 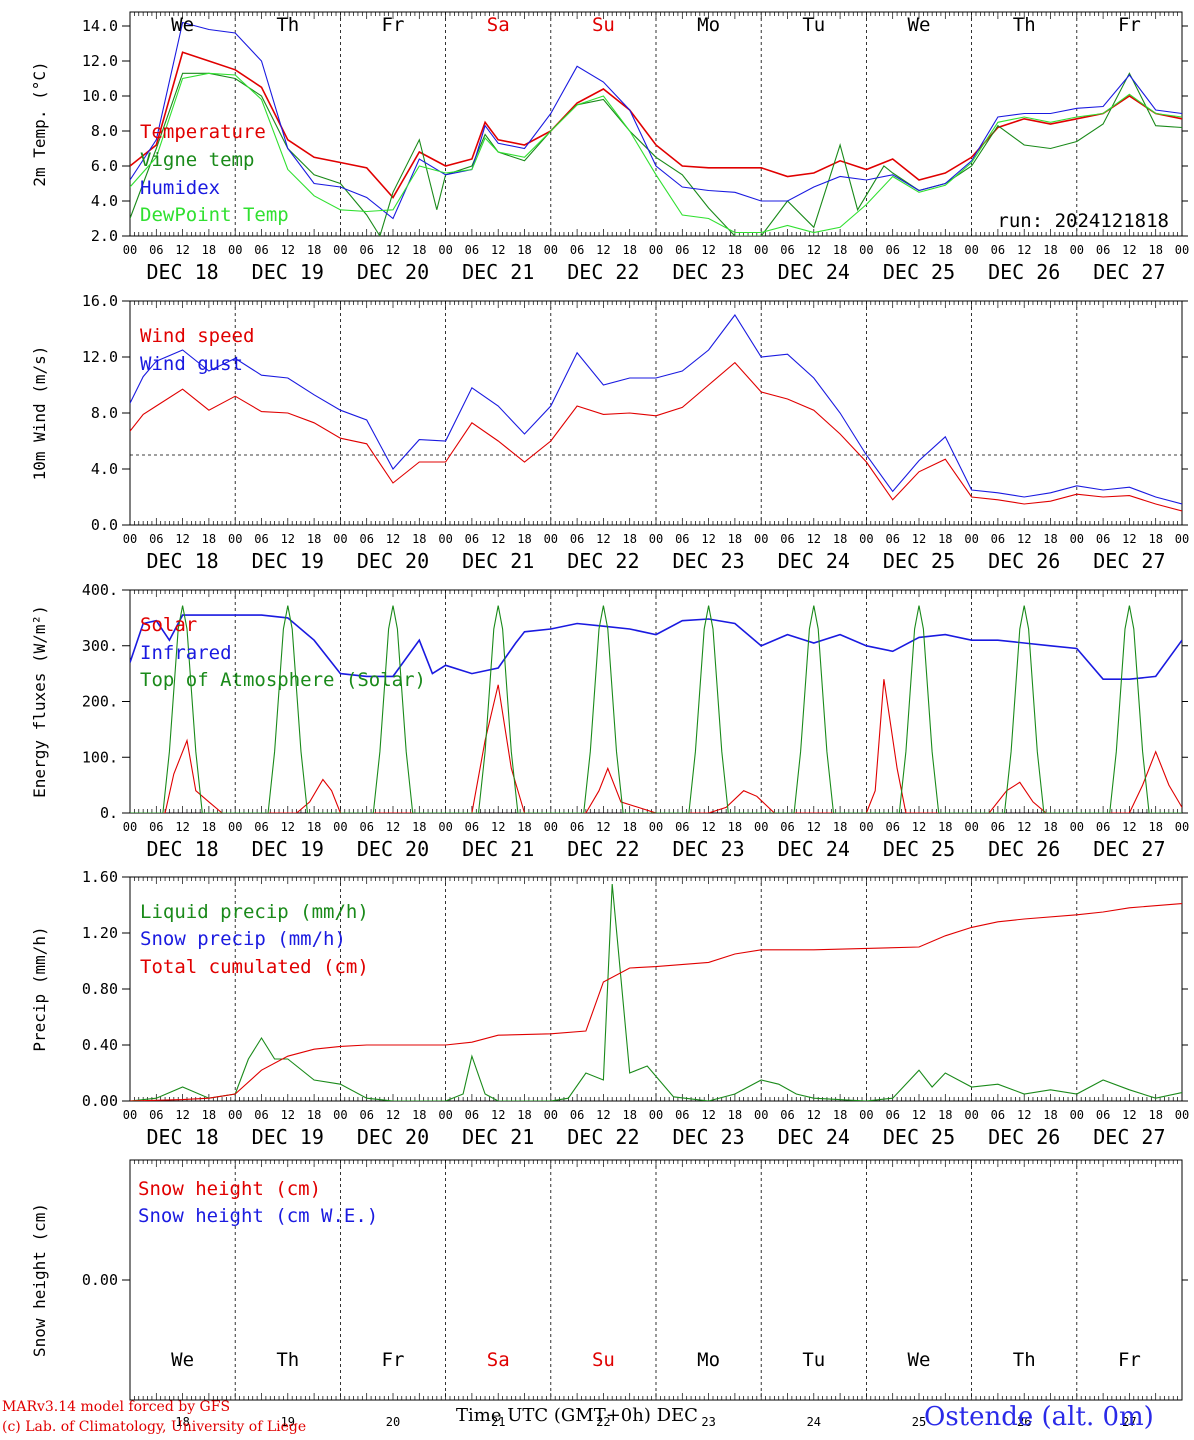 I want to click on date-label: DEC 26, so click(x=1024, y=849).